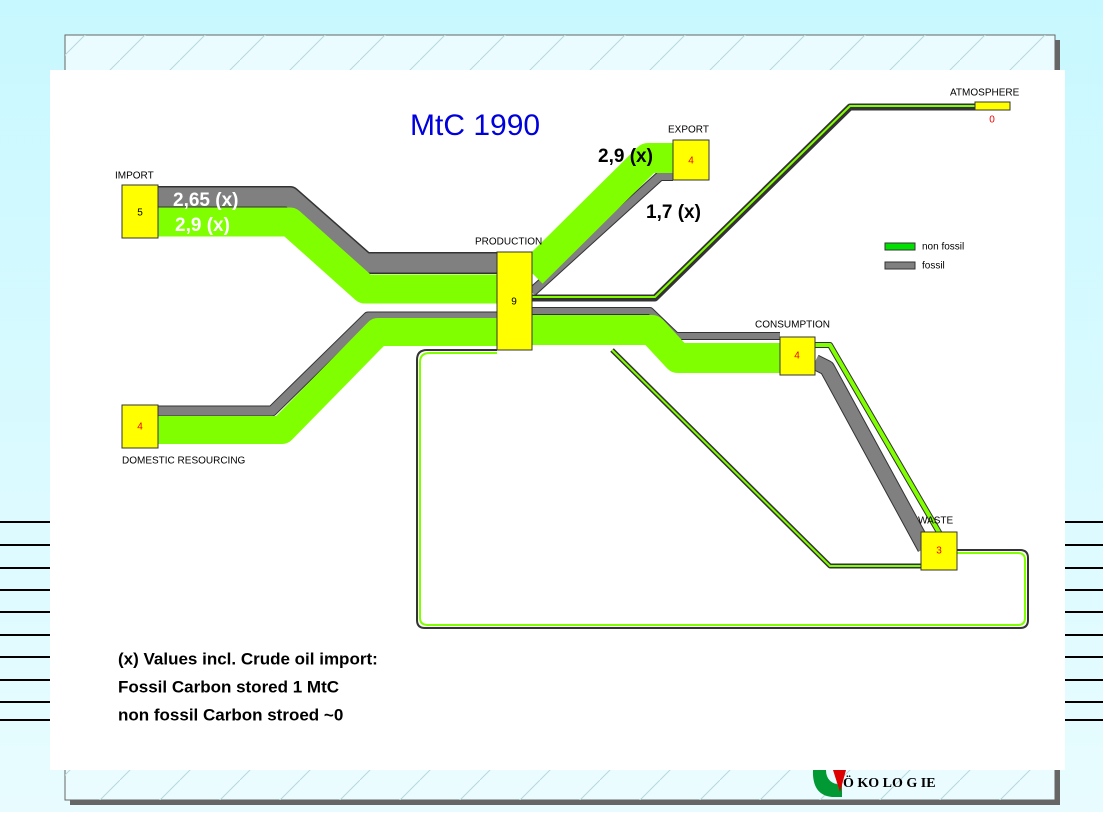 The width and height of the screenshot is (1103, 817). Describe the element at coordinates (939, 551) in the screenshot. I see `node-value: 3` at that location.